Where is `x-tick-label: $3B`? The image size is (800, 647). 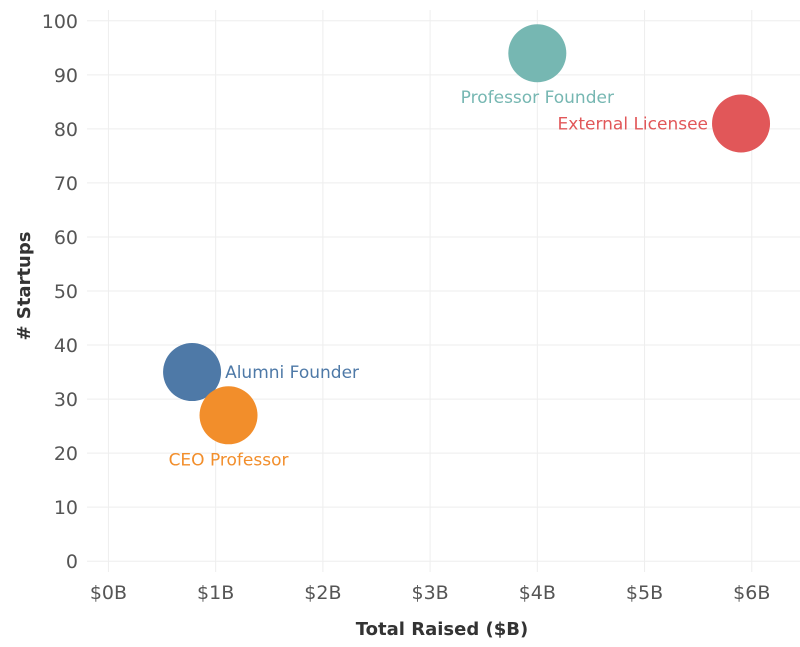
x-tick-label: $3B is located at coordinates (429, 593).